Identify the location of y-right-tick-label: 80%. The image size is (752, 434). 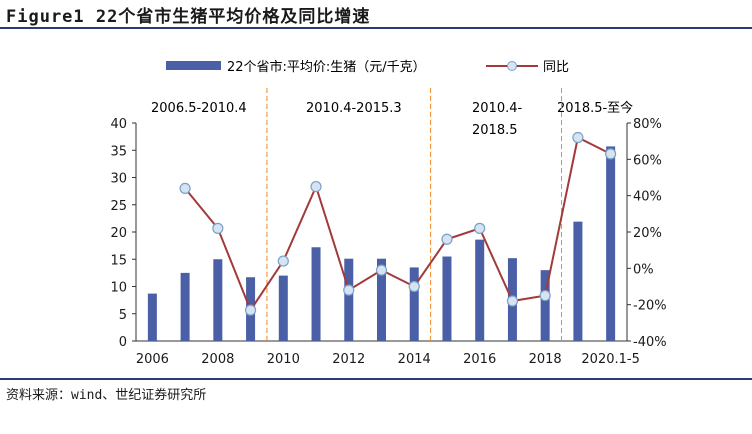
(647, 124).